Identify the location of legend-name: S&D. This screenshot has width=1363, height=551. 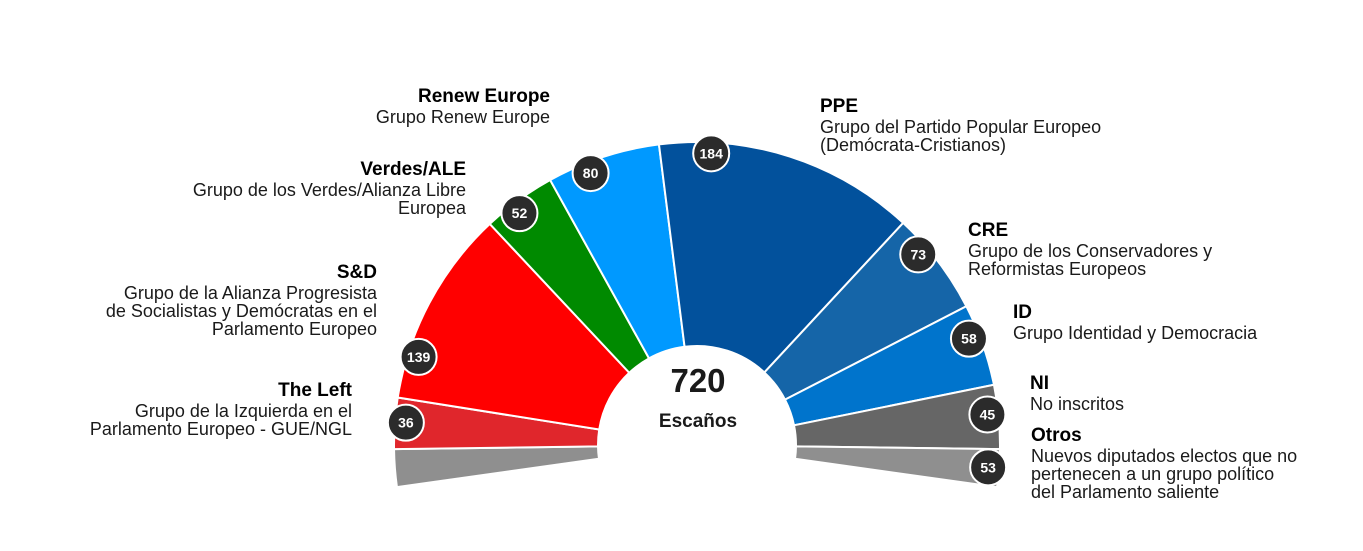
(356, 272).